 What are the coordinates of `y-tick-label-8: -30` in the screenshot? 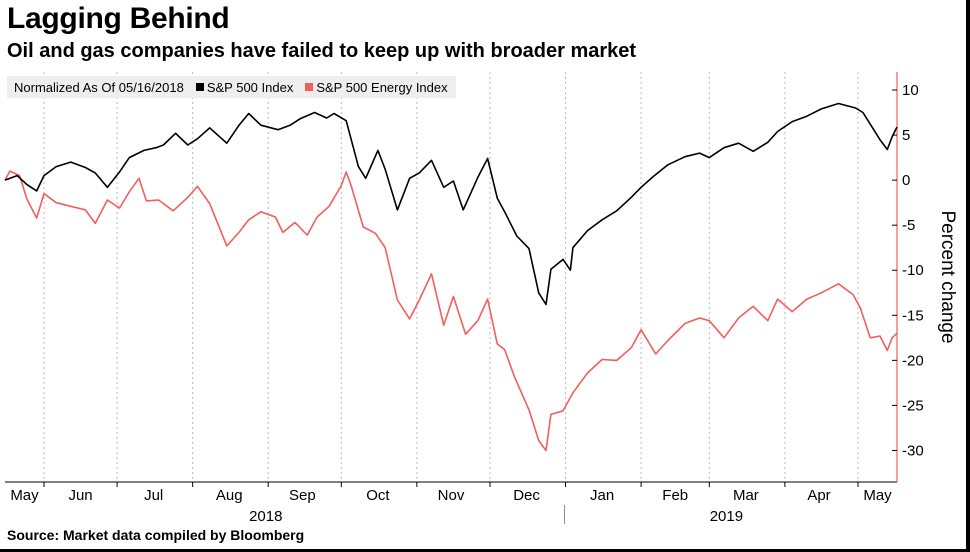 It's located at (913, 450).